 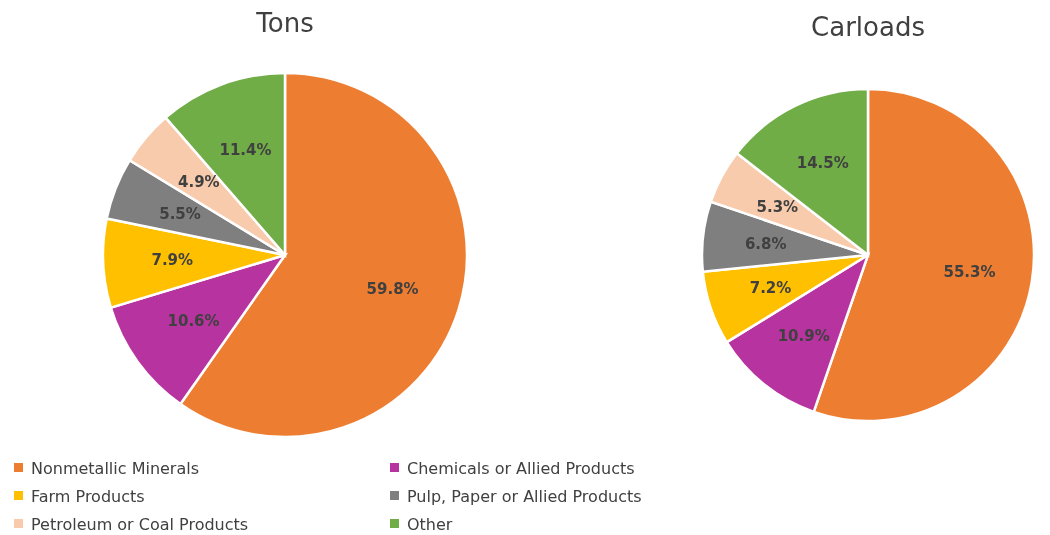 What do you see at coordinates (88, 496) in the screenshot?
I see `legend-label: Farm Products` at bounding box center [88, 496].